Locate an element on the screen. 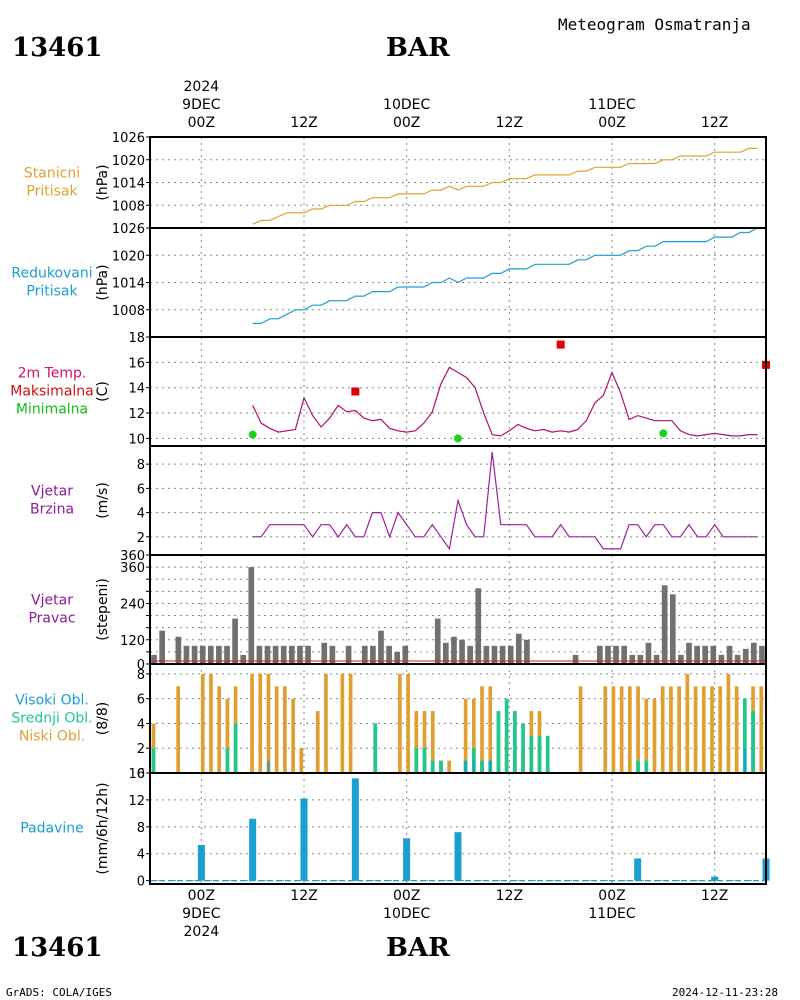 This screenshot has width=800, height=1000. y-axis-unit: (stepeni) is located at coordinates (103, 609).